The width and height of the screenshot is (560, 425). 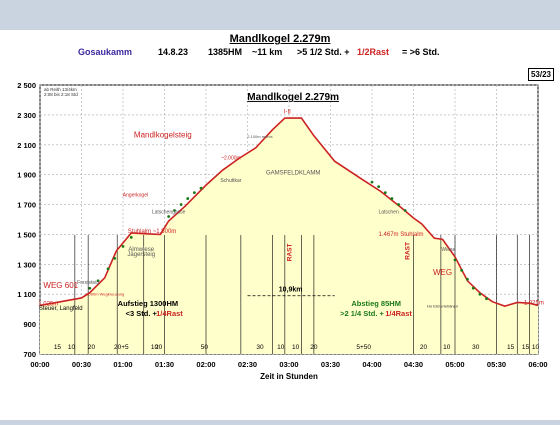 I want to click on chart-annotation: Almwiese, so click(x=141, y=250).